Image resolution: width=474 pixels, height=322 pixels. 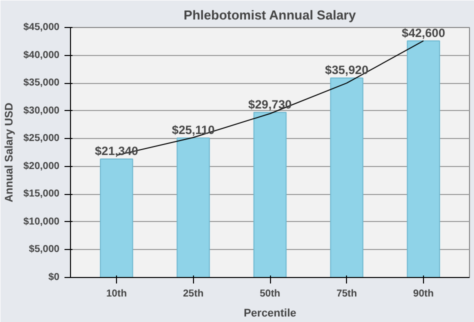 I want to click on x-tick-label: 90th, so click(x=423, y=294).